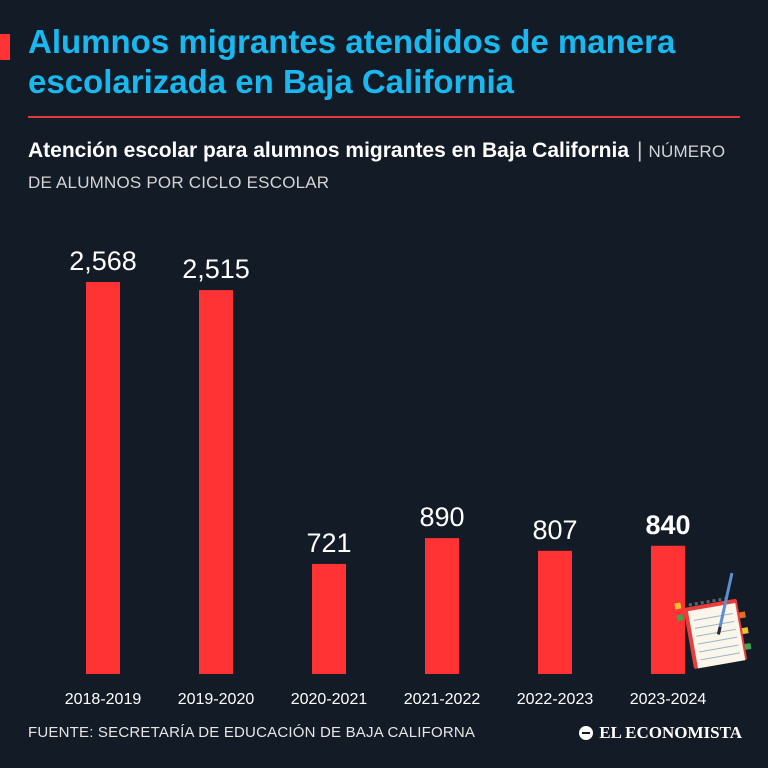  Describe the element at coordinates (377, 167) in the screenshot. I see `chart-unit-label: NÚMERO DE ALUMNOS POR CICLO ESCOLAR` at that location.